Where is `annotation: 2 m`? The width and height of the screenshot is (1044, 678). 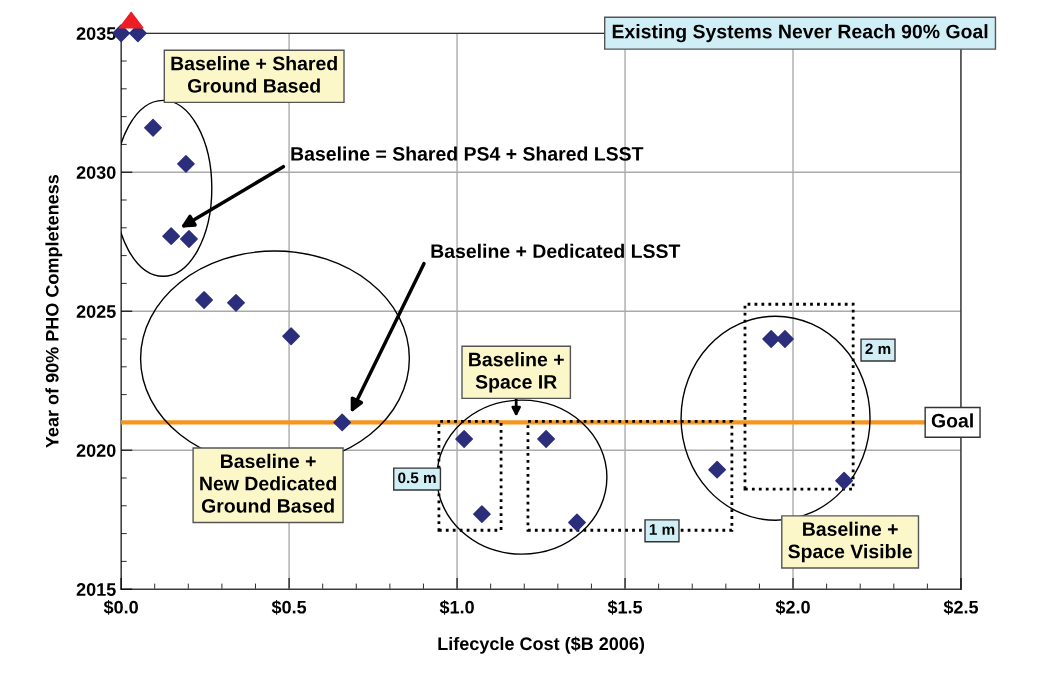
annotation: 2 m is located at coordinates (878, 349).